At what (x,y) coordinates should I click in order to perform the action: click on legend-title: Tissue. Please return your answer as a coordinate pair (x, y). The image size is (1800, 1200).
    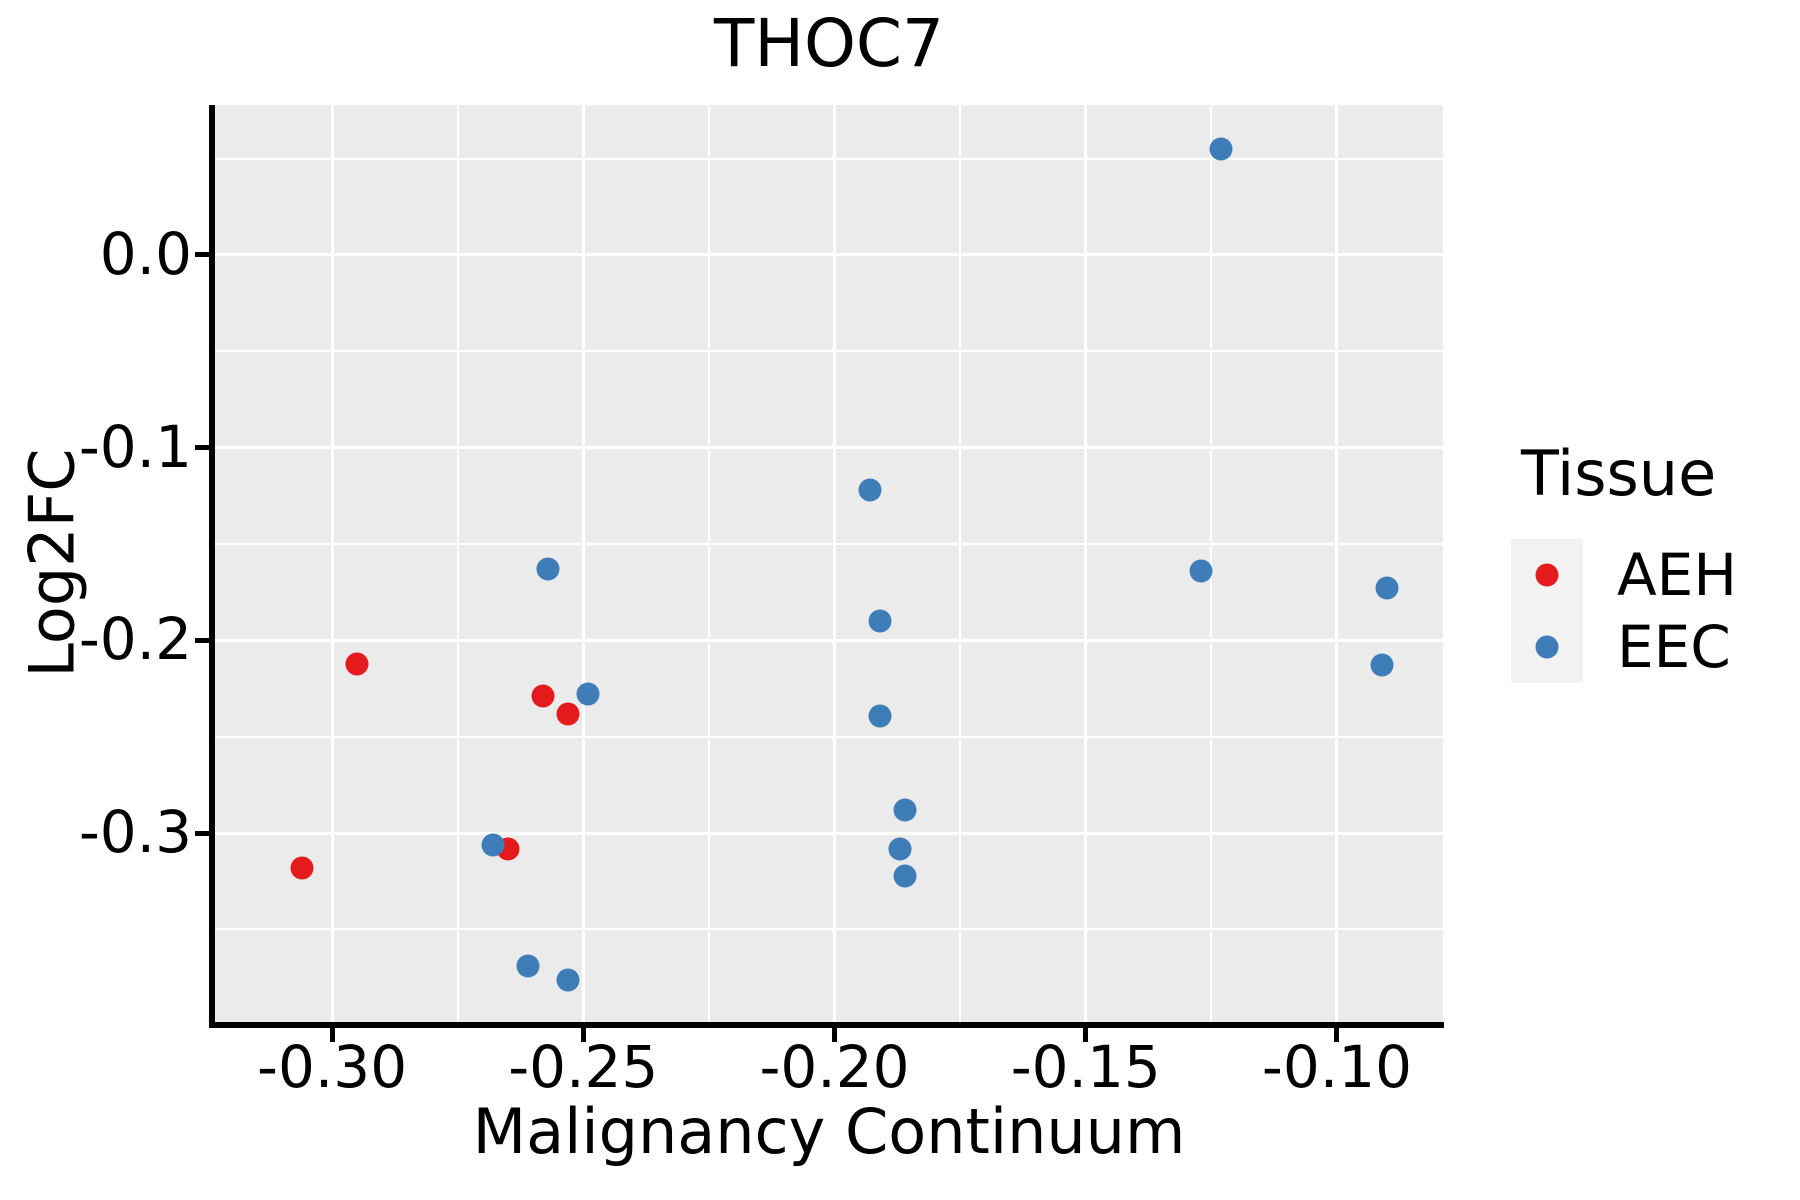
    Looking at the image, I should click on (1619, 473).